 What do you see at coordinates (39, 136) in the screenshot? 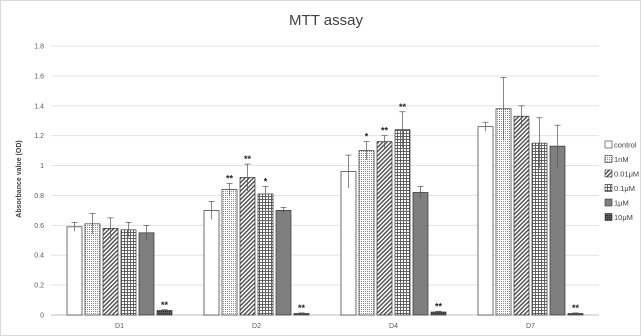
I see `y-tick-label: 1.2` at bounding box center [39, 136].